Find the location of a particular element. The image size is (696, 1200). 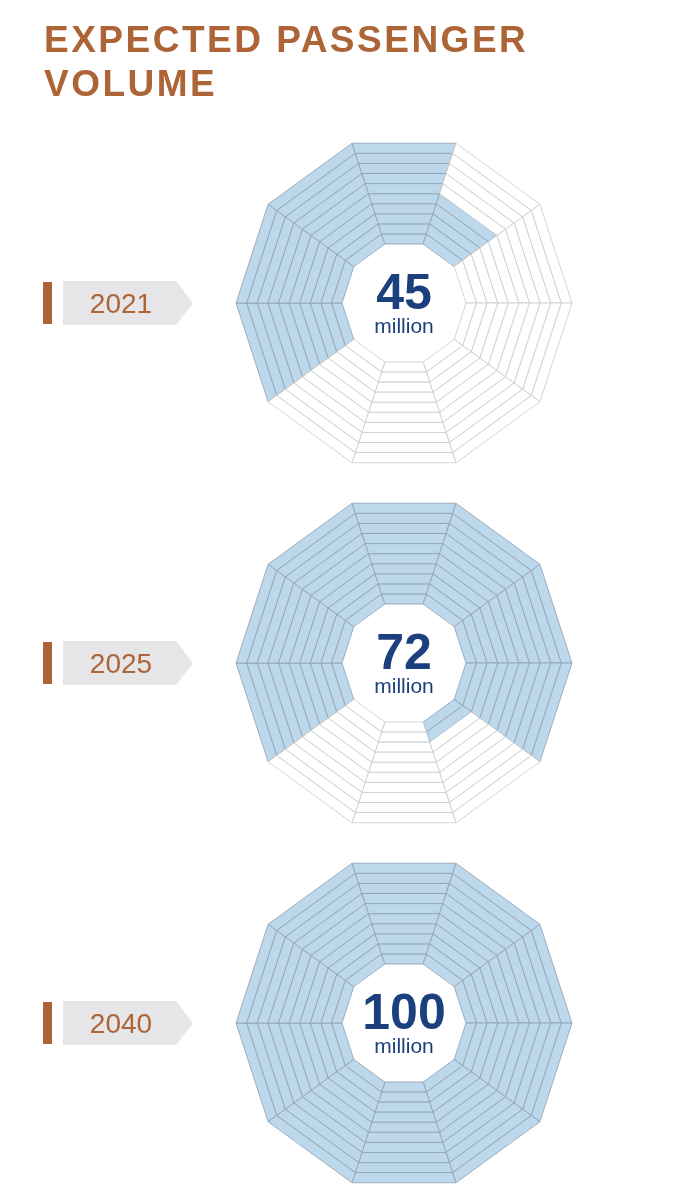

category-label: 2040 is located at coordinates (121, 1023).